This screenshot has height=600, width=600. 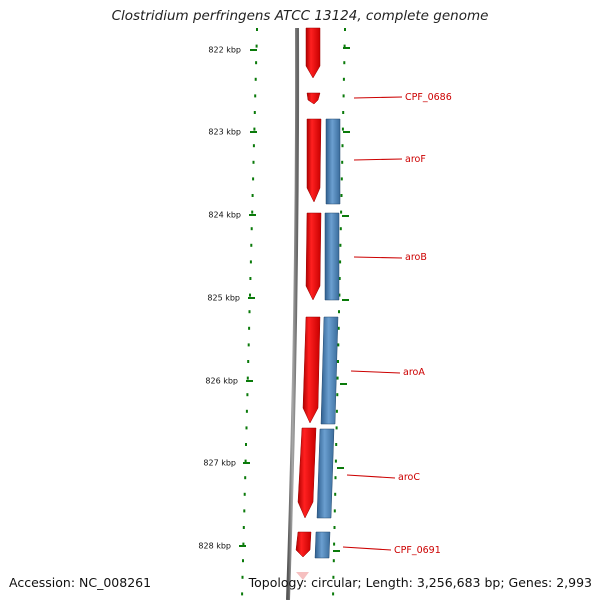 I want to click on forward-strand-features, so click(x=308, y=303).